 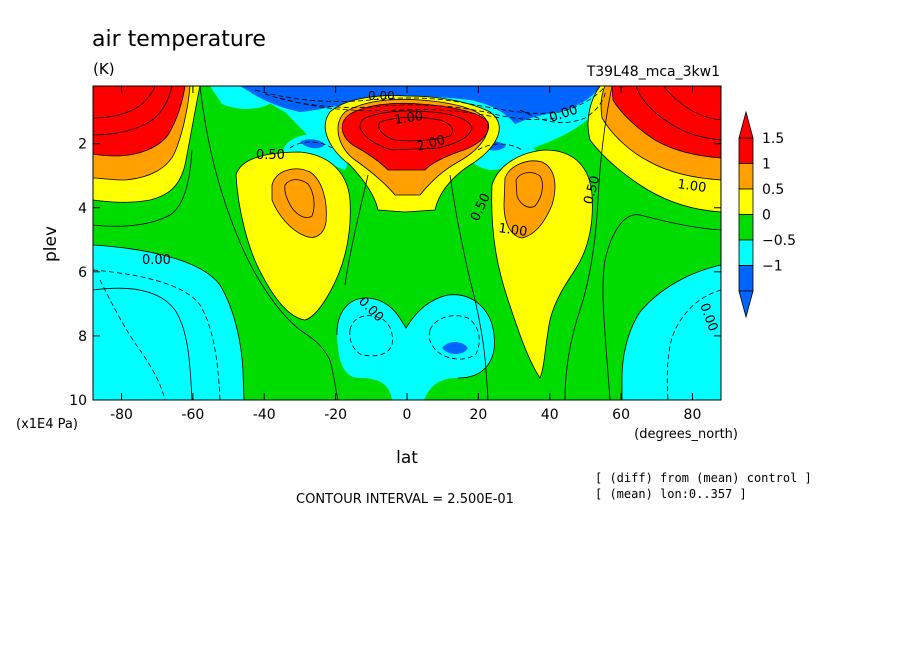 I want to click on colorbar-label: 0, so click(x=766, y=216).